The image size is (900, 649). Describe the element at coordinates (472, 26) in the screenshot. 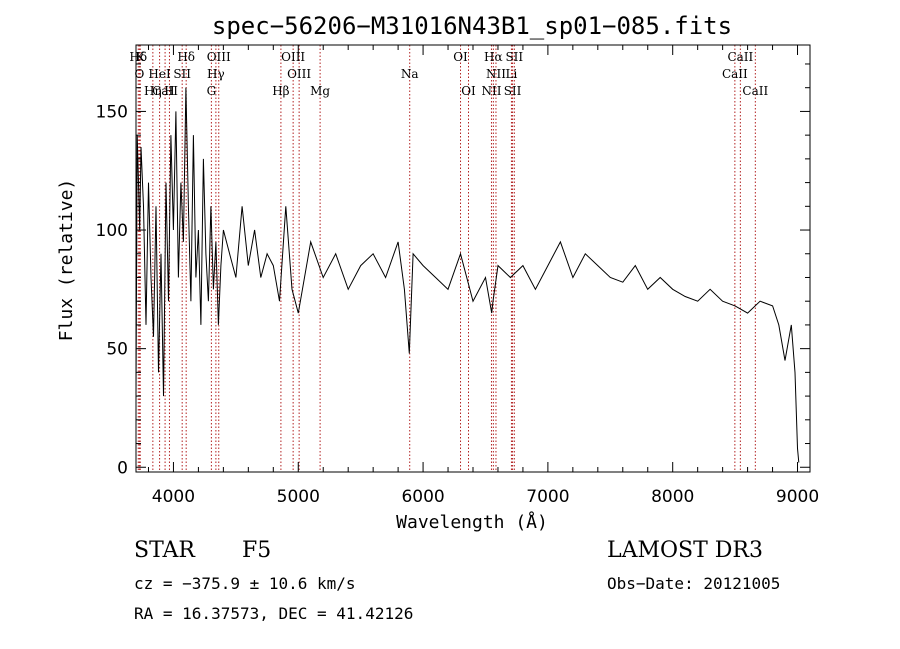

I see `chart-title: spec−56206−M31016N43B1_sp01−085.fits` at that location.